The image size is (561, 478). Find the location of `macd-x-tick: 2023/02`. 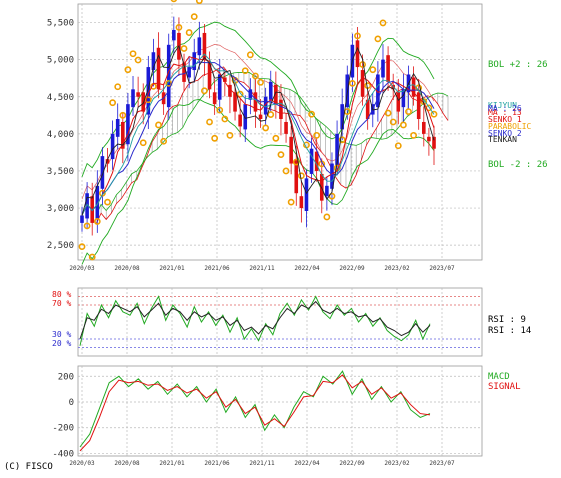

macd-x-tick: 2023/02 is located at coordinates (397, 463).